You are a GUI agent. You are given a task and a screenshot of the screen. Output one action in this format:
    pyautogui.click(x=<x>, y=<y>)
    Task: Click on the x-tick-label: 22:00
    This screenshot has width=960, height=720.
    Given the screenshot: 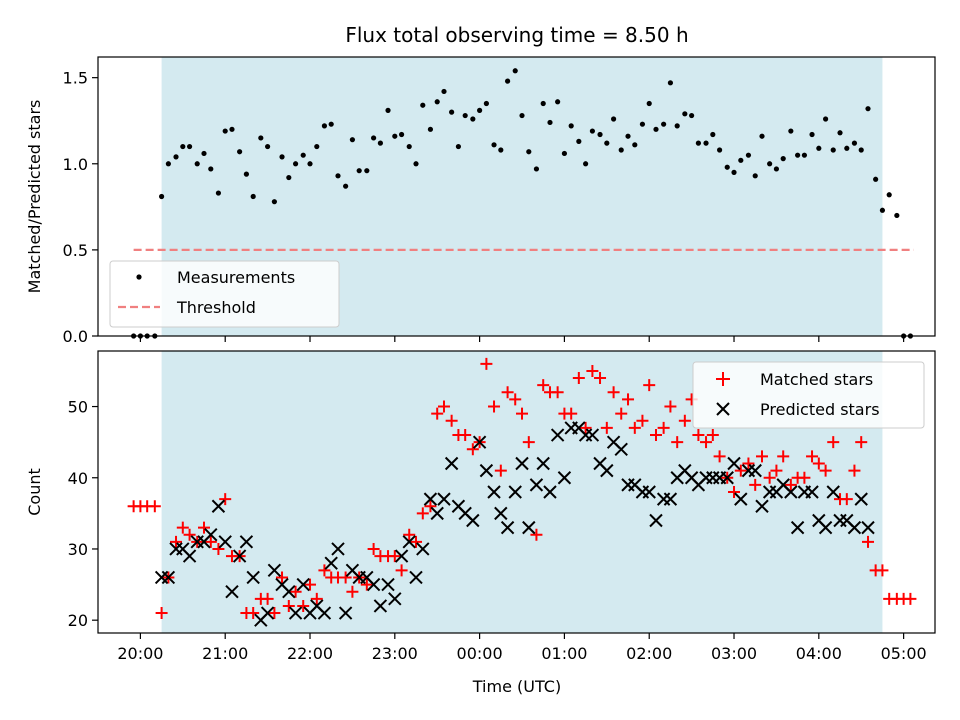 What is the action you would take?
    pyautogui.click(x=310, y=653)
    